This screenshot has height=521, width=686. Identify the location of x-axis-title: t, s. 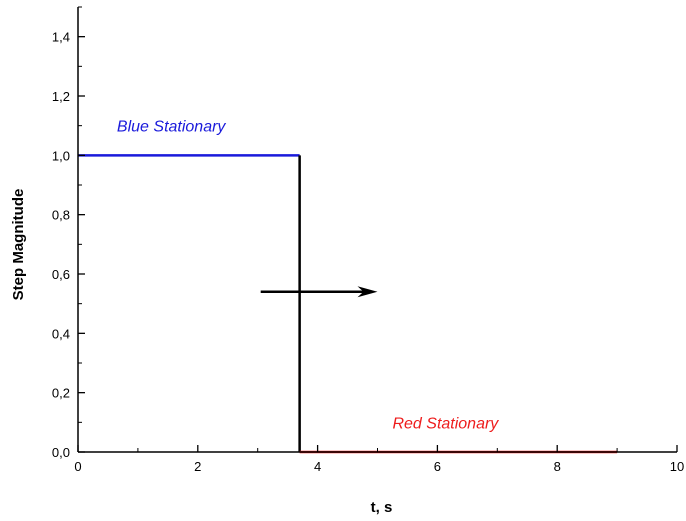
(382, 507).